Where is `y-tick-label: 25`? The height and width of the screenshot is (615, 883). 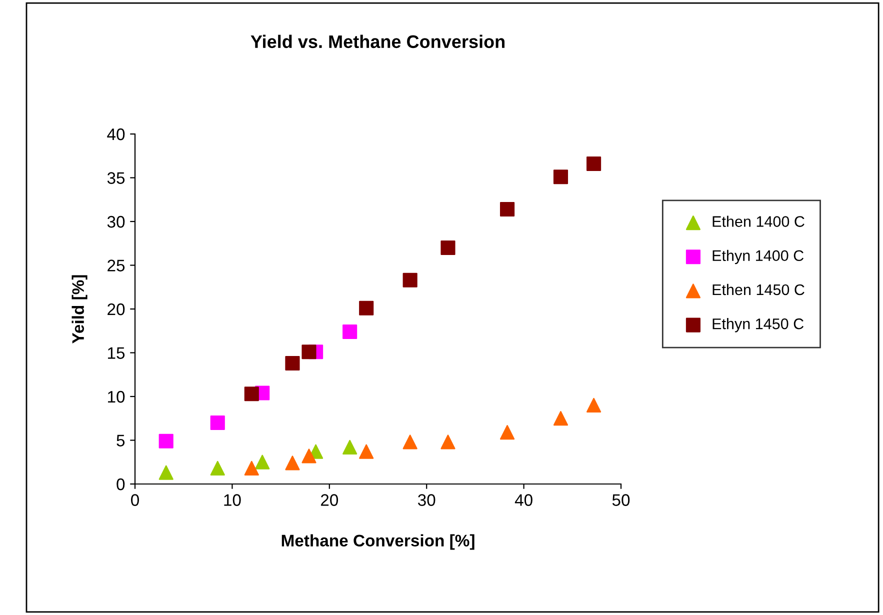 y-tick-label: 25 is located at coordinates (116, 266).